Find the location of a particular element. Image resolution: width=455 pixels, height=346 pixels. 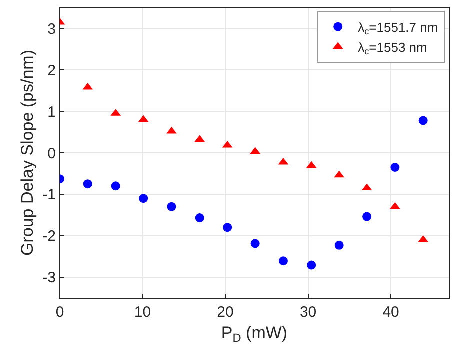

y-tick-label: 2 is located at coordinates (52, 71).